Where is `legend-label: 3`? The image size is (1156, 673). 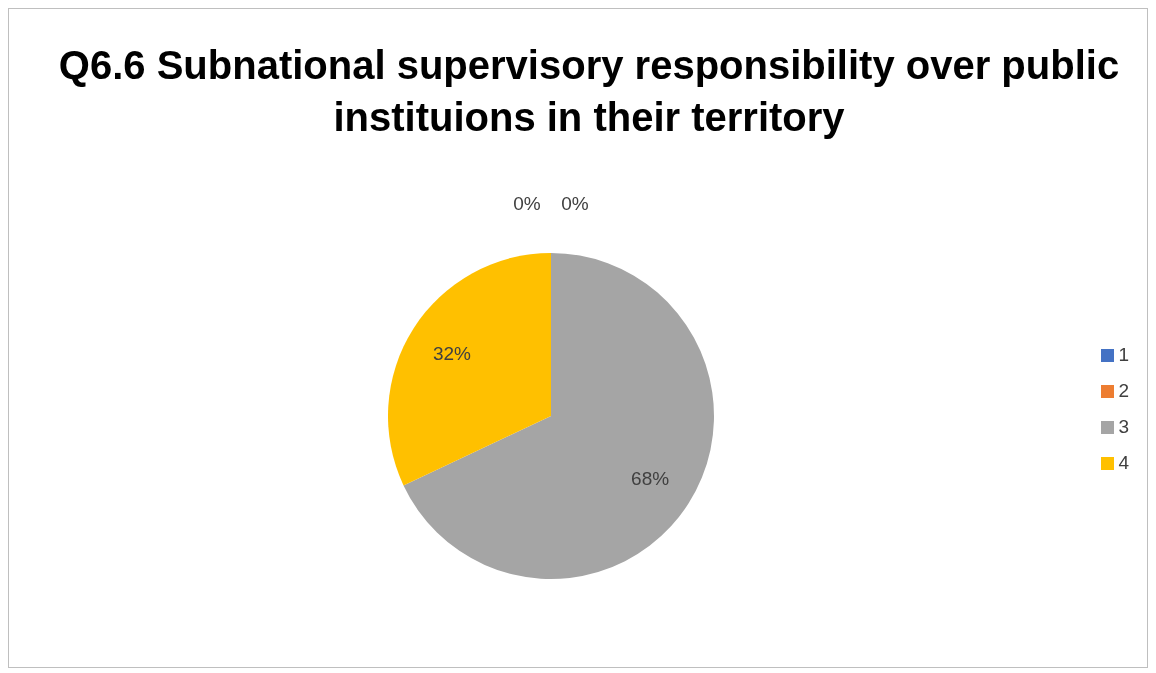 legend-label: 3 is located at coordinates (1123, 426).